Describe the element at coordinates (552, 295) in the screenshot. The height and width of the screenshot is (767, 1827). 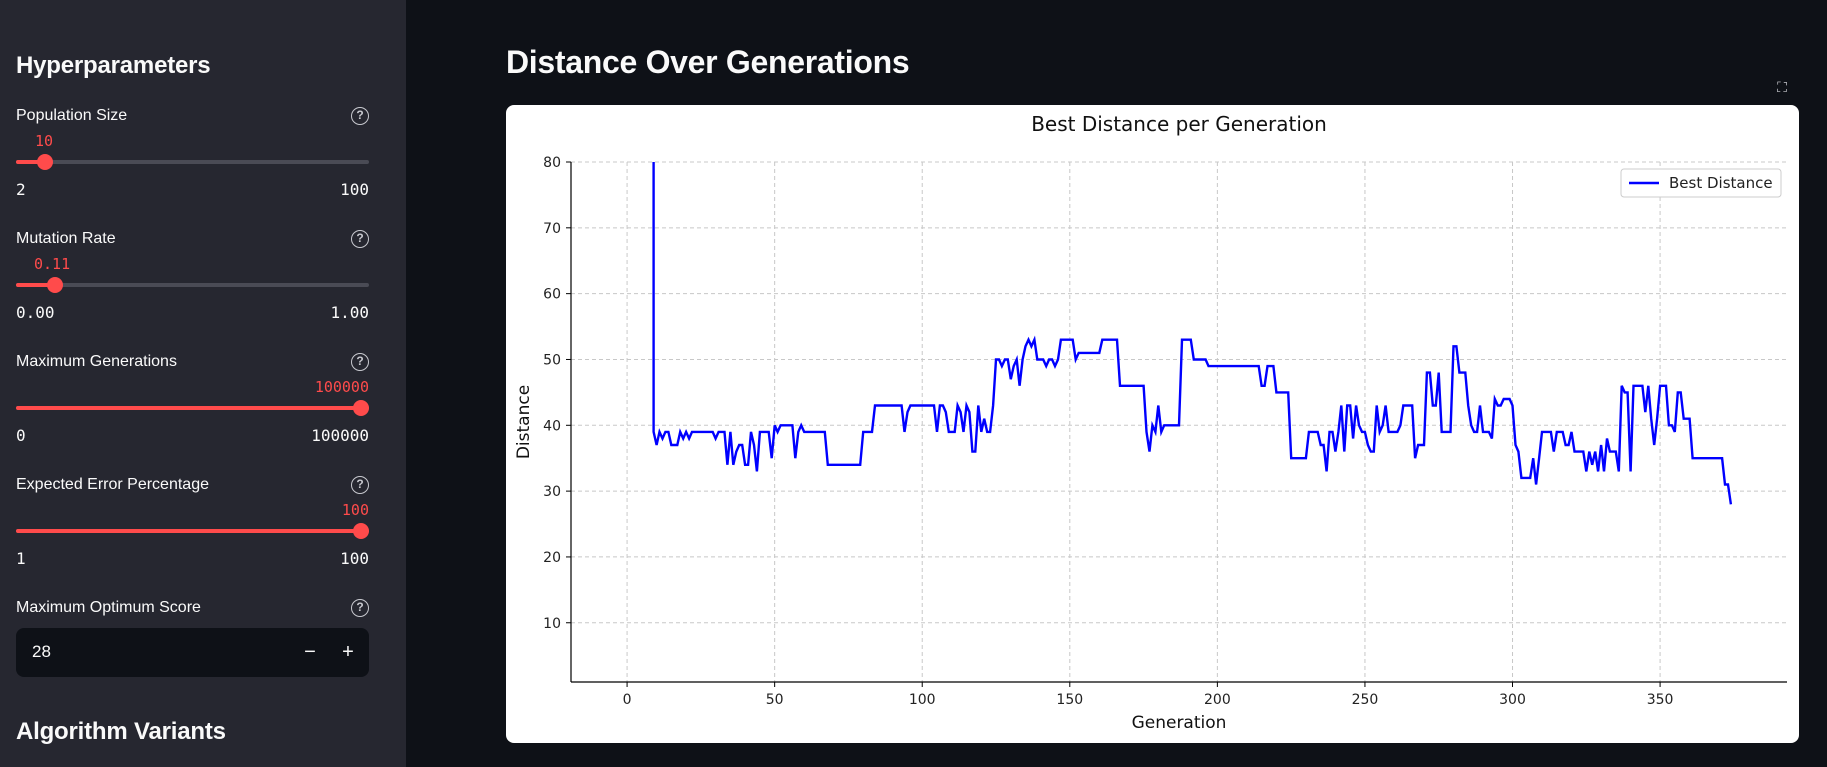
I see `y-tick-label: 60` at that location.